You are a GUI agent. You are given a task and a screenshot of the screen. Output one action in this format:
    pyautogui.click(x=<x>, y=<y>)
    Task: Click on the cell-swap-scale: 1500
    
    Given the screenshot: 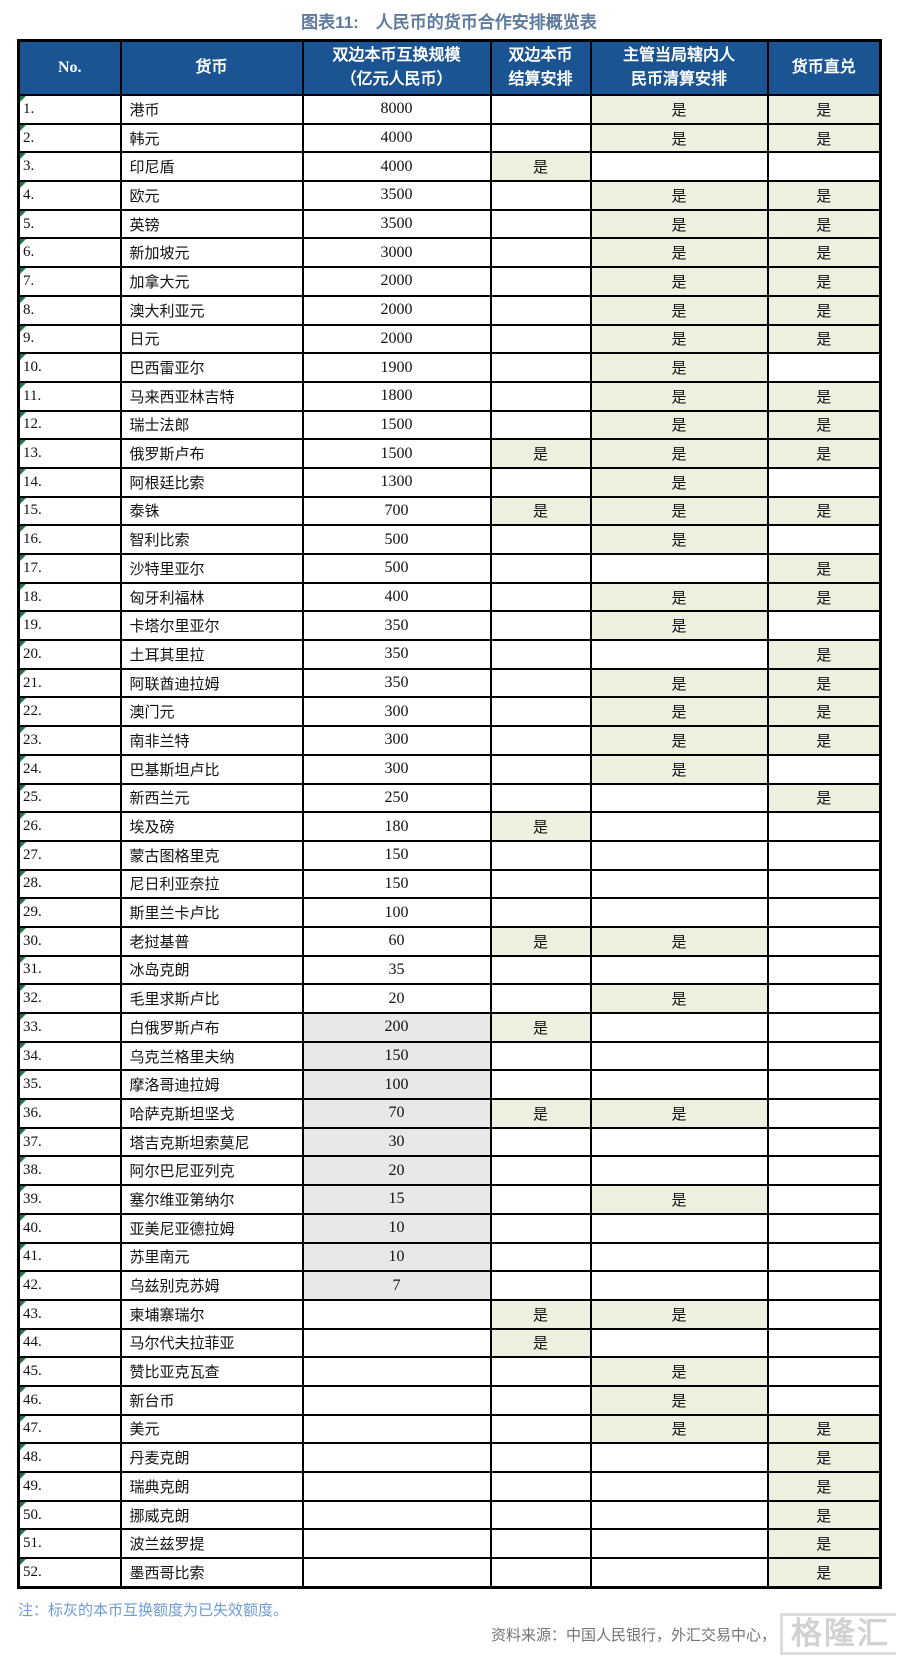 What is the action you would take?
    pyautogui.click(x=396, y=453)
    